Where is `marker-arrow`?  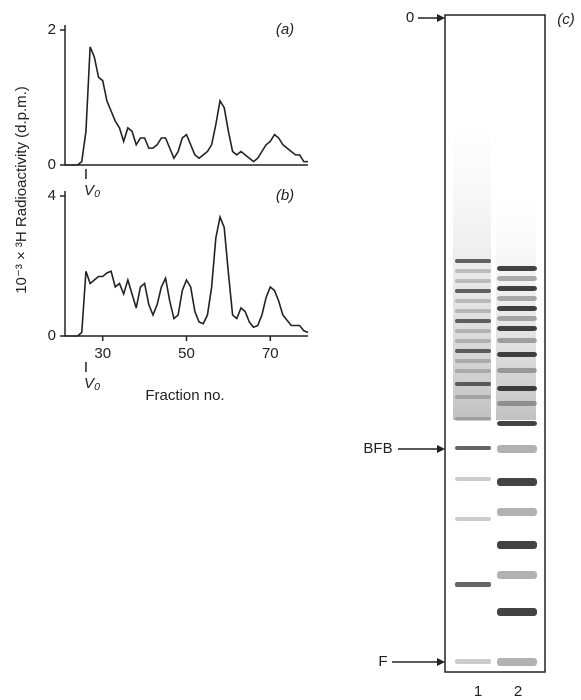 marker-arrow is located at coordinates (417, 340).